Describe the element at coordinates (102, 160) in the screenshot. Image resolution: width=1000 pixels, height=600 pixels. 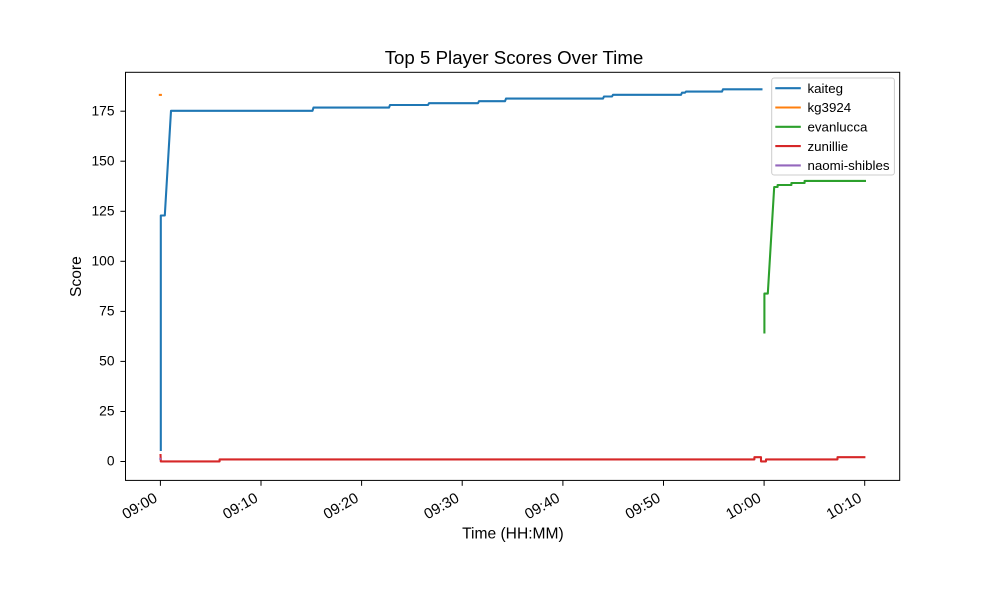
I see `svg-text: 150` at that location.